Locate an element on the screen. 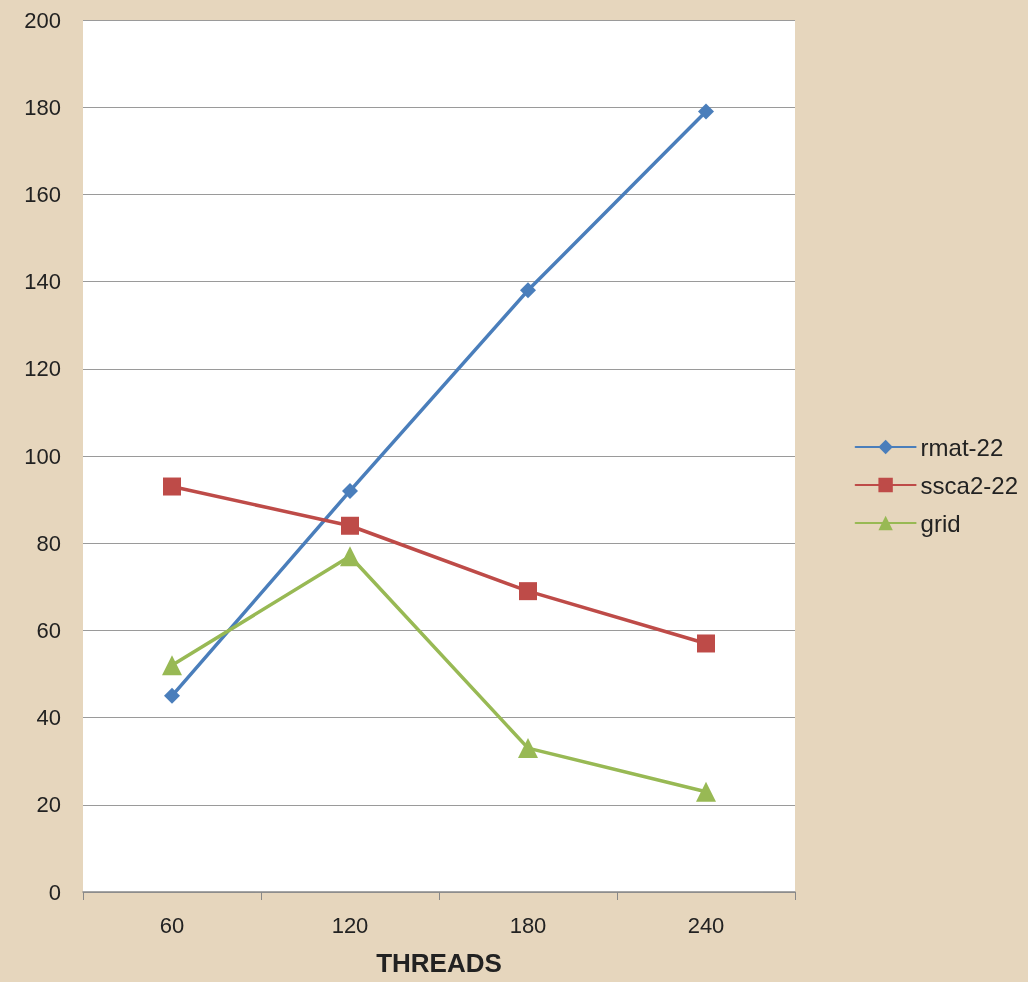  y-tick-label: 120 is located at coordinates (42, 369).